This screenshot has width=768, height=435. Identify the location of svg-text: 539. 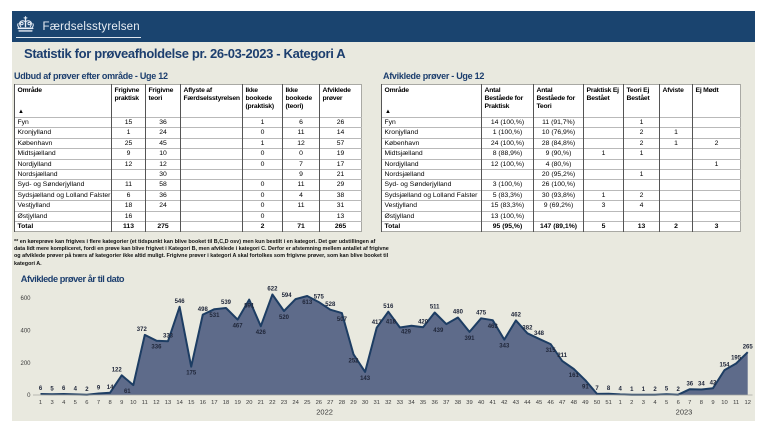
(226, 303).